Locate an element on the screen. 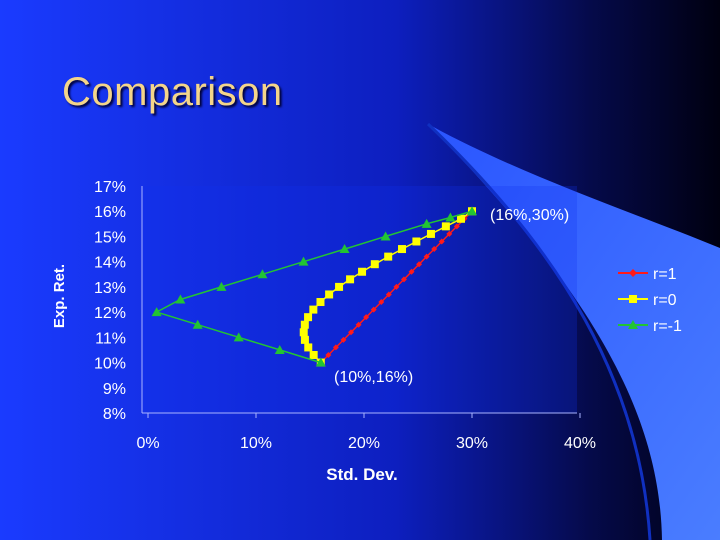  data-annotation: (10%,16%) is located at coordinates (373, 377).